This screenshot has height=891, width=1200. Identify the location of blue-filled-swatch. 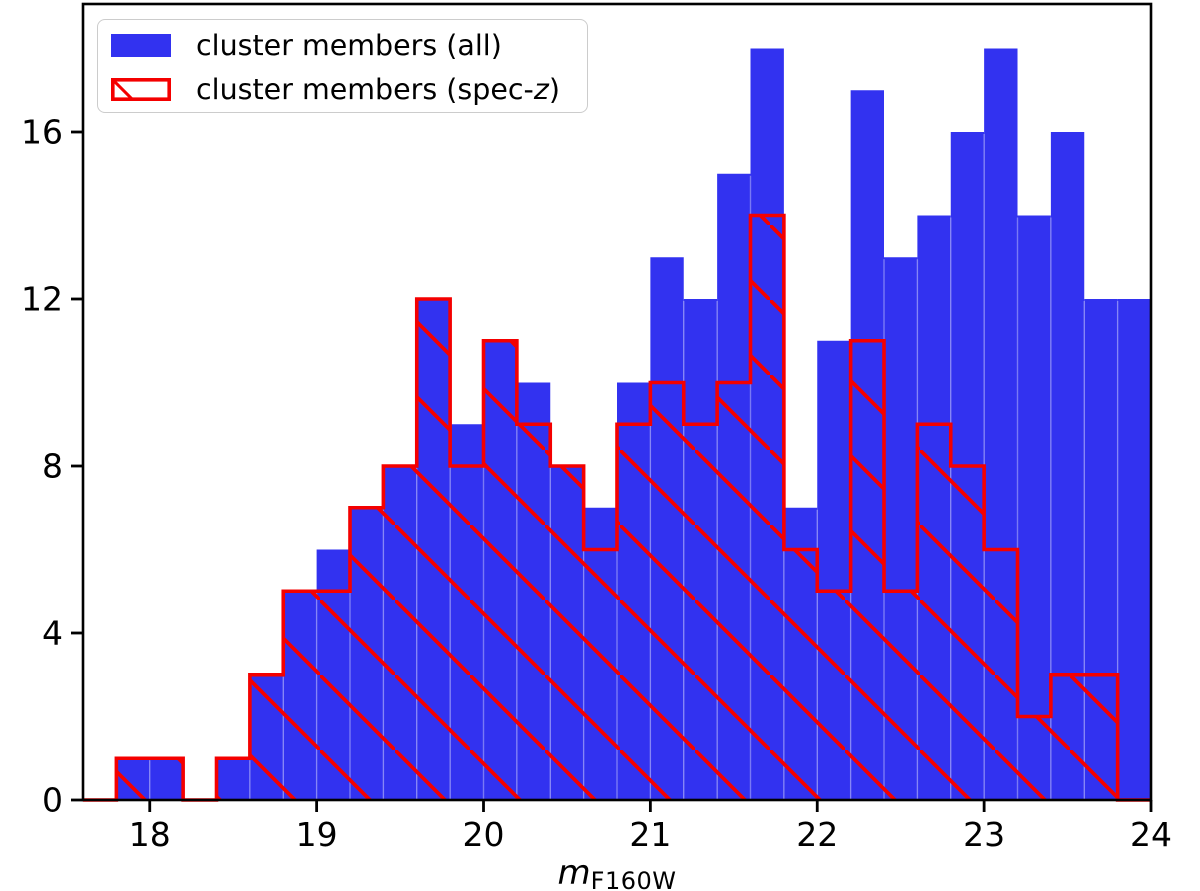
(141, 46).